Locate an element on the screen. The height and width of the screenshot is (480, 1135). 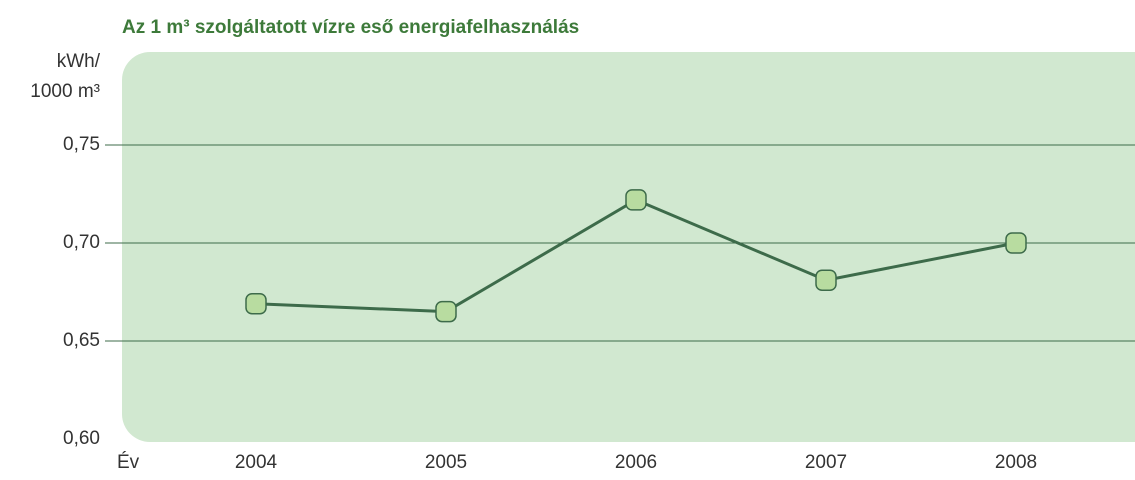
x-tick-label: 2005 is located at coordinates (446, 462).